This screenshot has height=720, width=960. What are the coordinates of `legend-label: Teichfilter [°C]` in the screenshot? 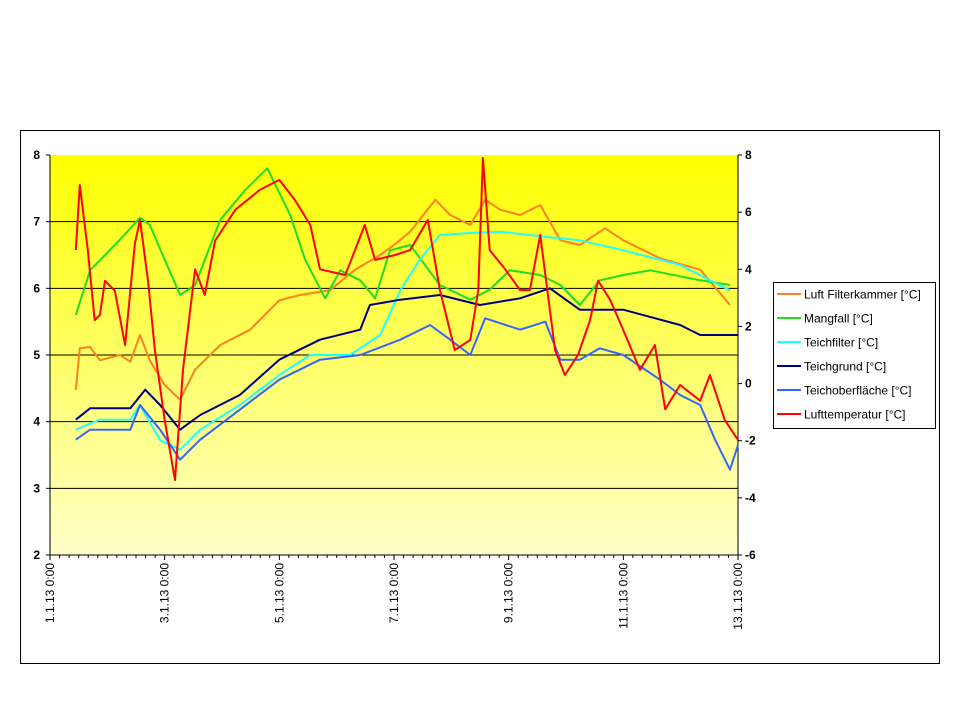 It's located at (841, 343).